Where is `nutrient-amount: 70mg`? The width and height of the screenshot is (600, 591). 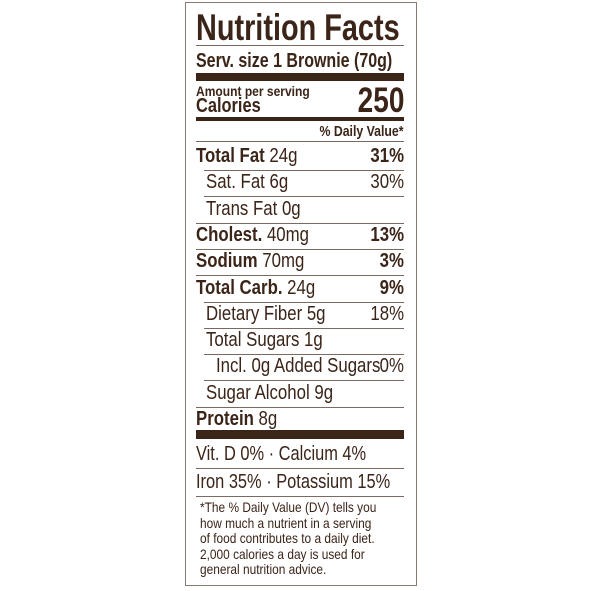
nutrient-amount: 70mg is located at coordinates (283, 261).